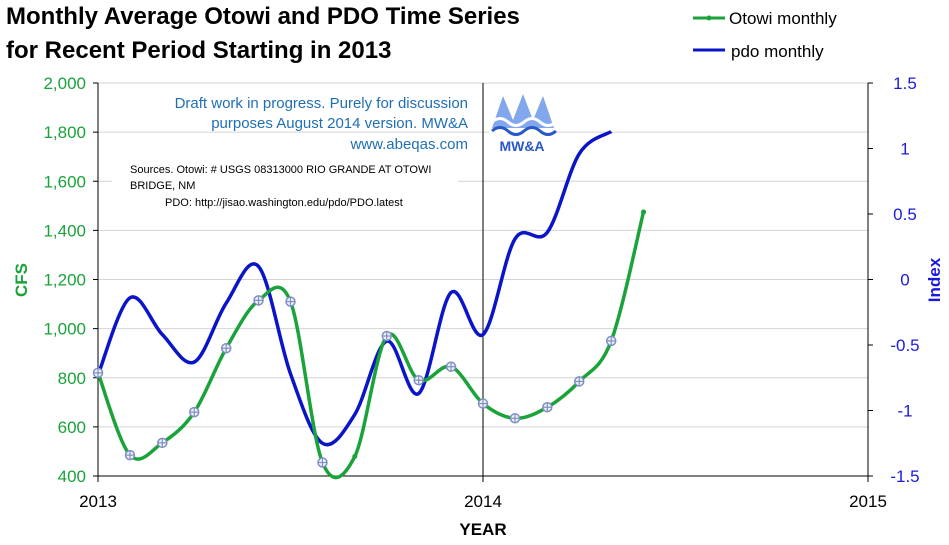  Describe the element at coordinates (783, 18) in the screenshot. I see `legend-label-otowi: Otowi monthly` at that location.